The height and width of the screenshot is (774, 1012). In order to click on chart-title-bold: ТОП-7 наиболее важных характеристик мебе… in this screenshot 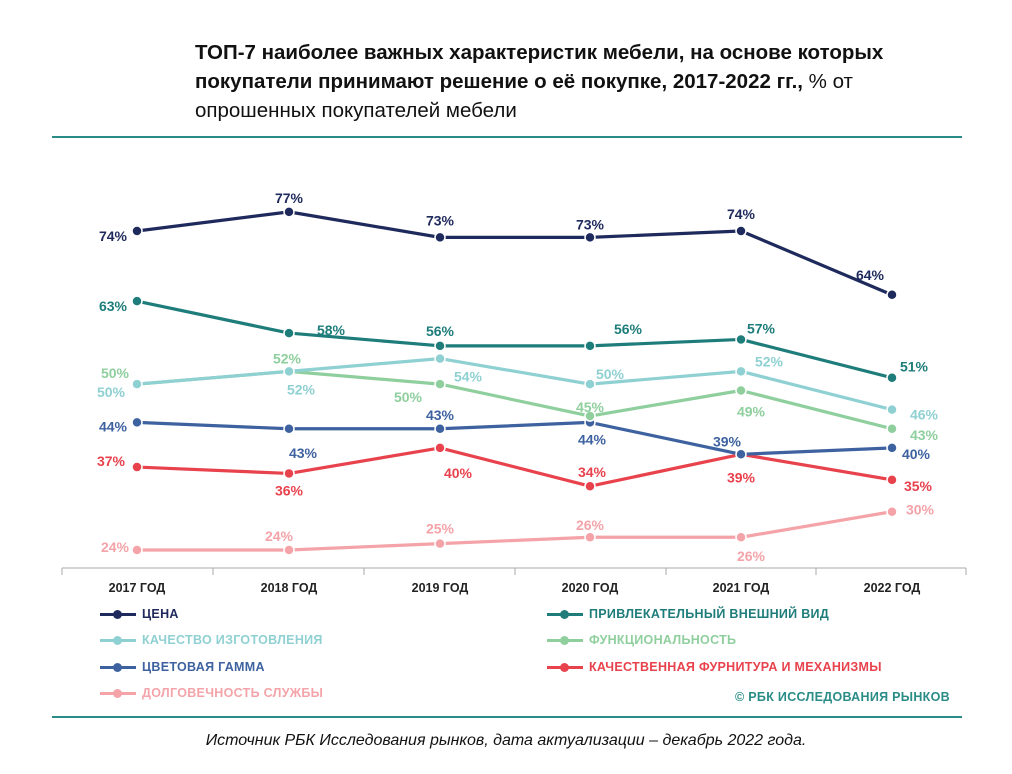, I will do `click(539, 67)`.